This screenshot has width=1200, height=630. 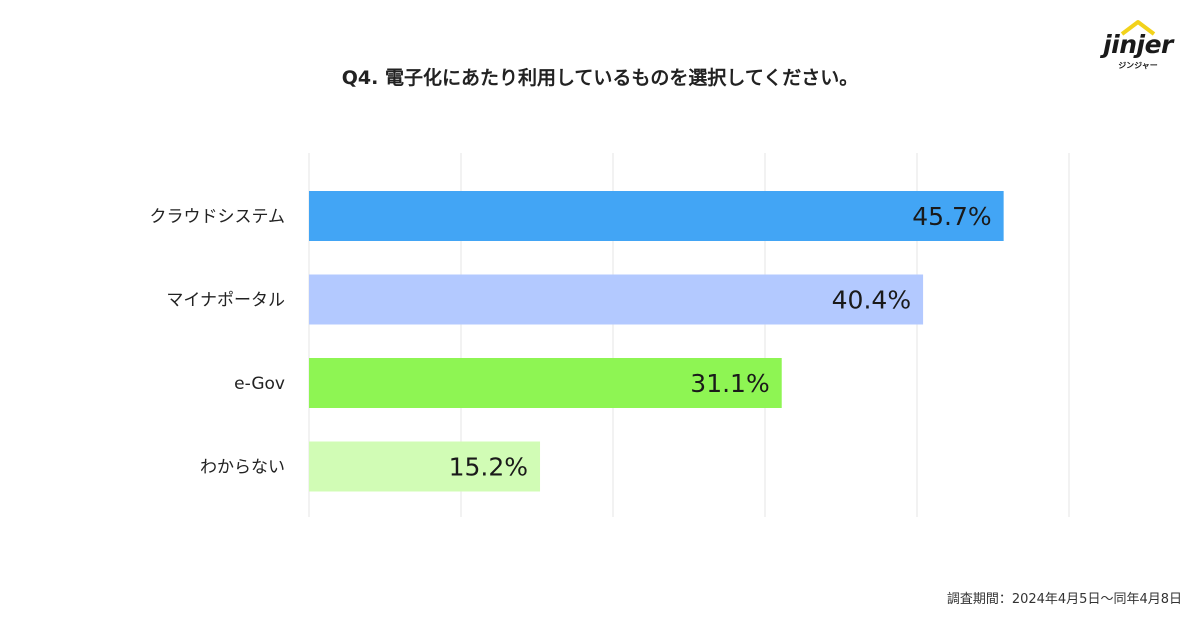 I want to click on survey-period-note: 調査期間：2024年4月5日〜同年4月8日, so click(x=1064, y=599).